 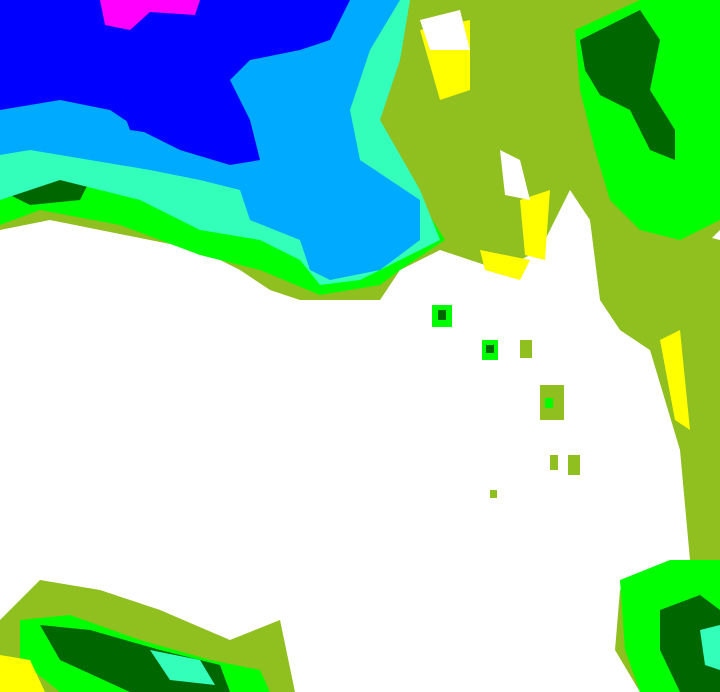 I want to click on precip-dark-green-ne, so click(x=627, y=85).